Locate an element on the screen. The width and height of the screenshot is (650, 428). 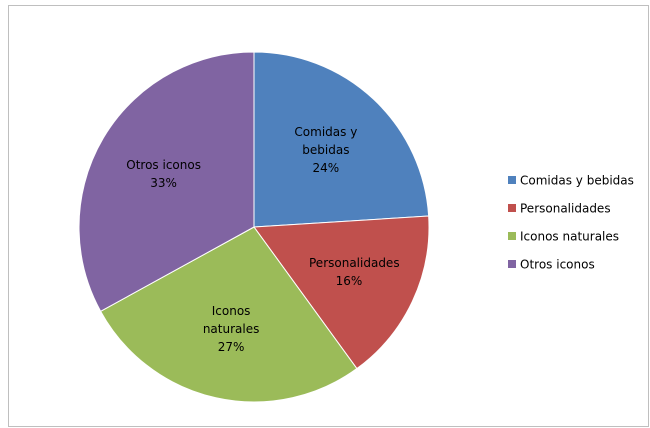
data-label: Comidas y bebidas 24% is located at coordinates (326, 150).